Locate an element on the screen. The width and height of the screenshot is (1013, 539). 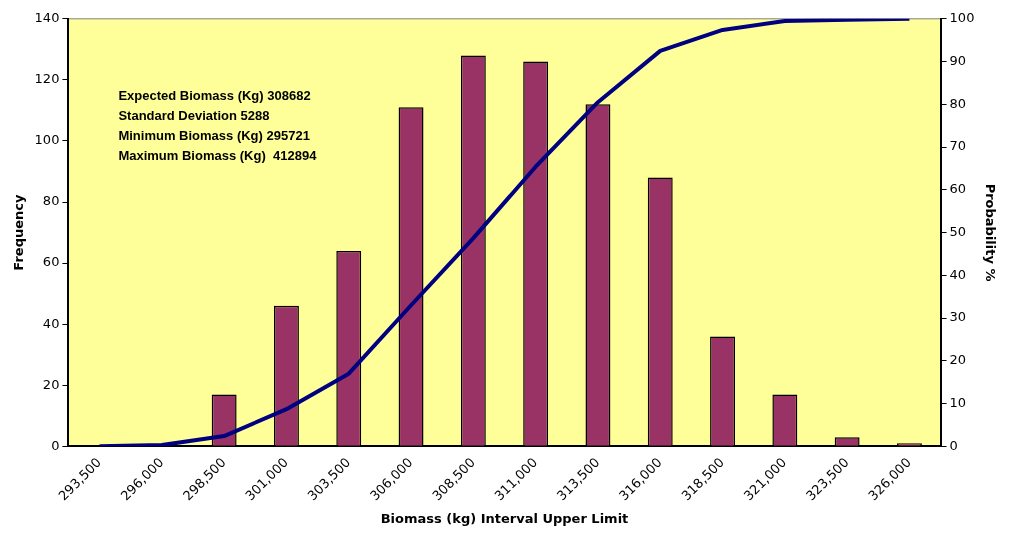
y-tick-label: 140 is located at coordinates (47, 18).